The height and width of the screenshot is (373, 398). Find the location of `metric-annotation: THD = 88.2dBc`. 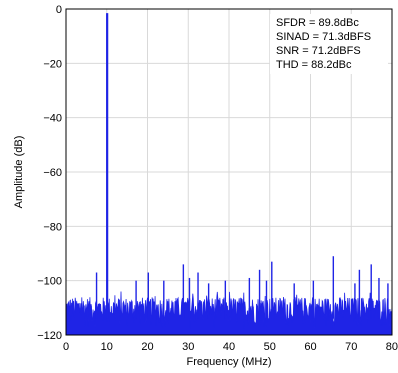

metric-annotation: THD = 88.2dBc is located at coordinates (314, 65).